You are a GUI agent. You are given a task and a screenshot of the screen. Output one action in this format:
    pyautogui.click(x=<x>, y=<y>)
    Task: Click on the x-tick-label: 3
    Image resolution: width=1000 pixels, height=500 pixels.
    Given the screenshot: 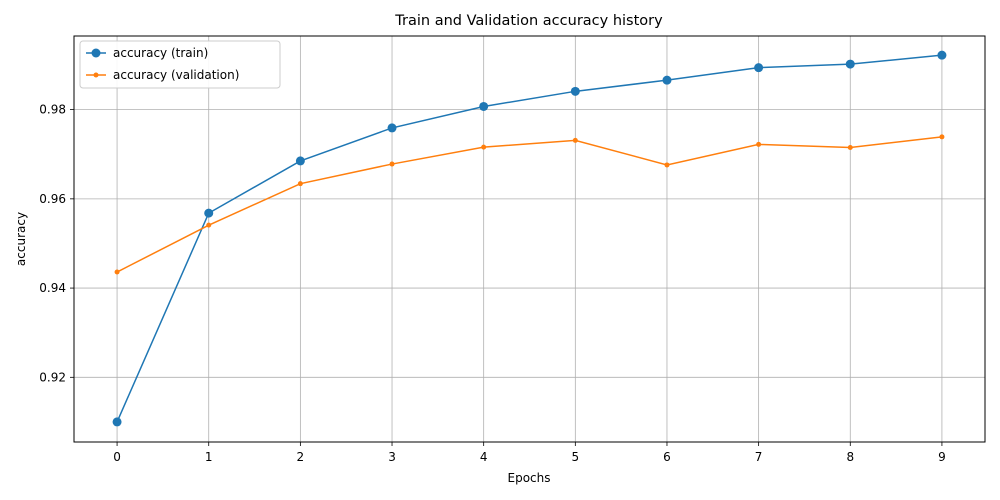 What is the action you would take?
    pyautogui.click(x=392, y=457)
    